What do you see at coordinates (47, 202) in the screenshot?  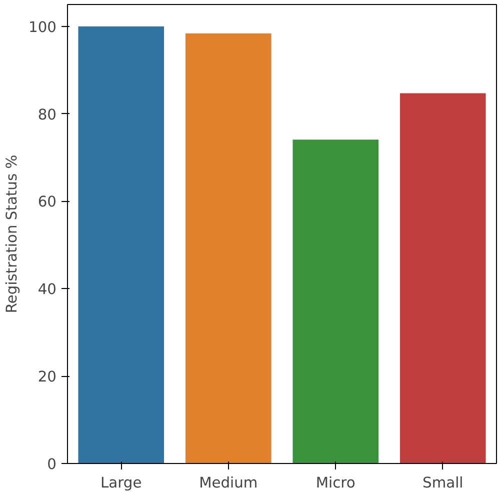 I see `y-tick-label: 60` at bounding box center [47, 202].